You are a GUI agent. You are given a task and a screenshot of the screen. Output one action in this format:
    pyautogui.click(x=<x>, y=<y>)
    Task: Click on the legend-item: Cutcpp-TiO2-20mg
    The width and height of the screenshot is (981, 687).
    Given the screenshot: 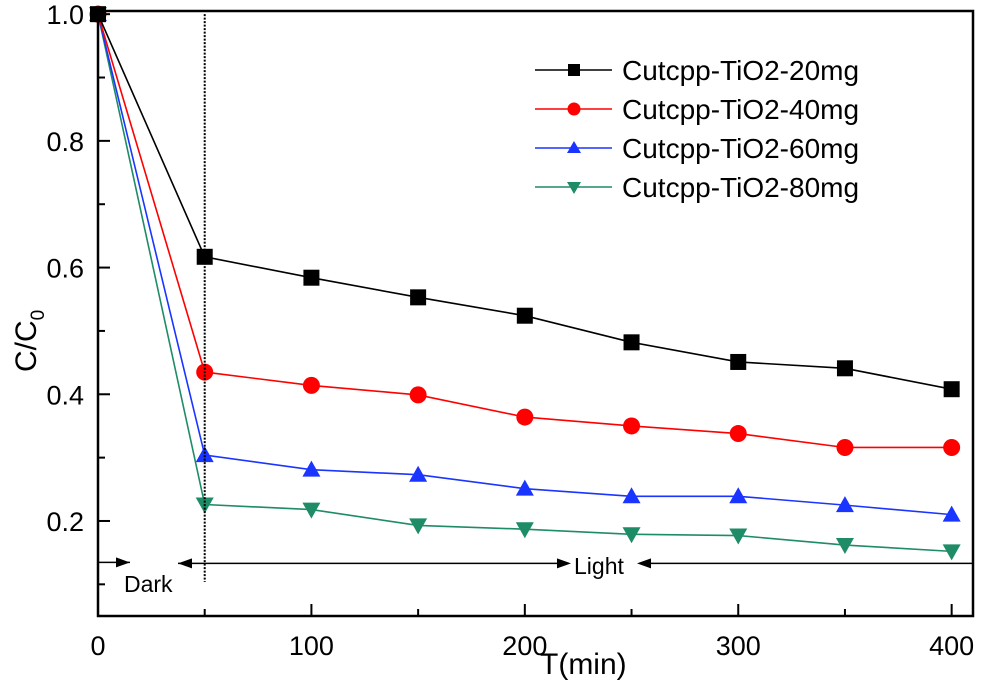 What is the action you would take?
    pyautogui.click(x=697, y=70)
    